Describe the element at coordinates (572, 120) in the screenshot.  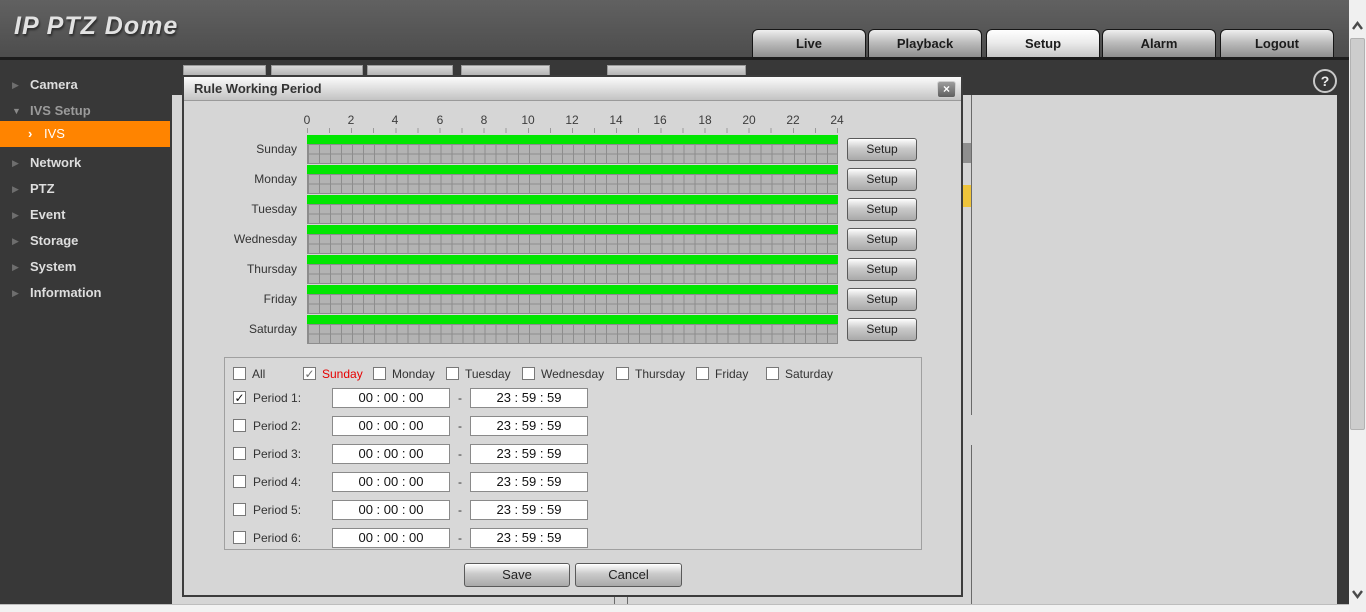
I see `hour-tick-label: 12` at that location.